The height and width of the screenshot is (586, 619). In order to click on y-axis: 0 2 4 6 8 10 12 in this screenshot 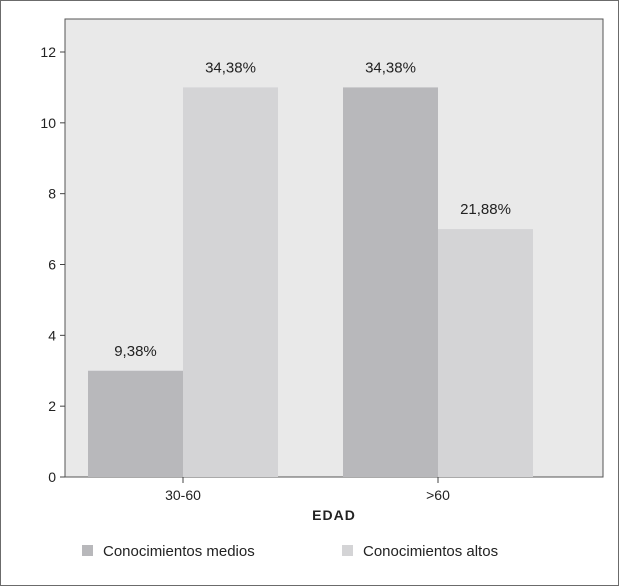, I will do `click(52, 264)`.